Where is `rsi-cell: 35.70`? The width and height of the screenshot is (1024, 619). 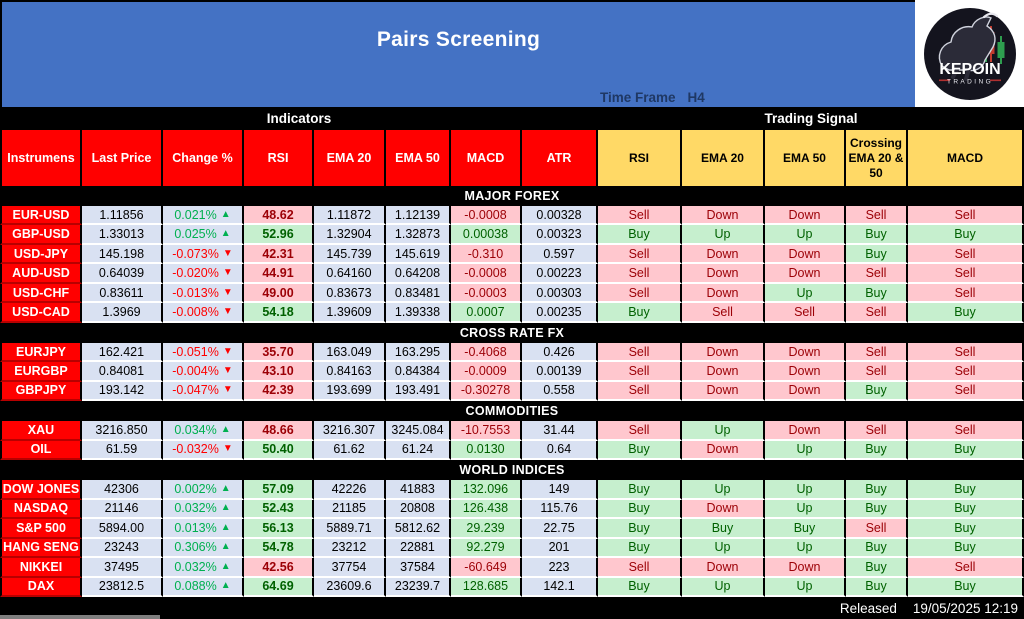
rsi-cell: 35.70 is located at coordinates (279, 352).